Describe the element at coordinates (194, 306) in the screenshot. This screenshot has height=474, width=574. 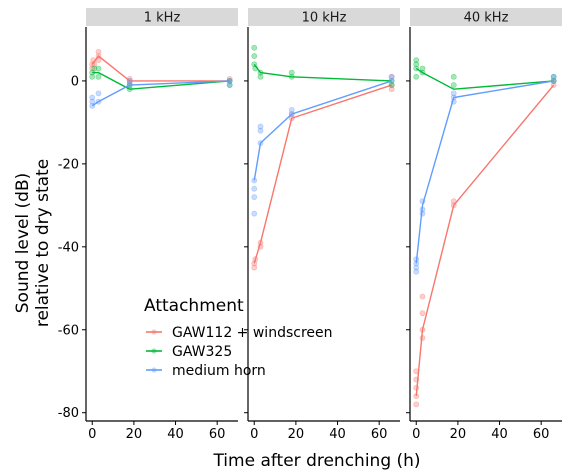
I see `legend-title: Attachment` at that location.